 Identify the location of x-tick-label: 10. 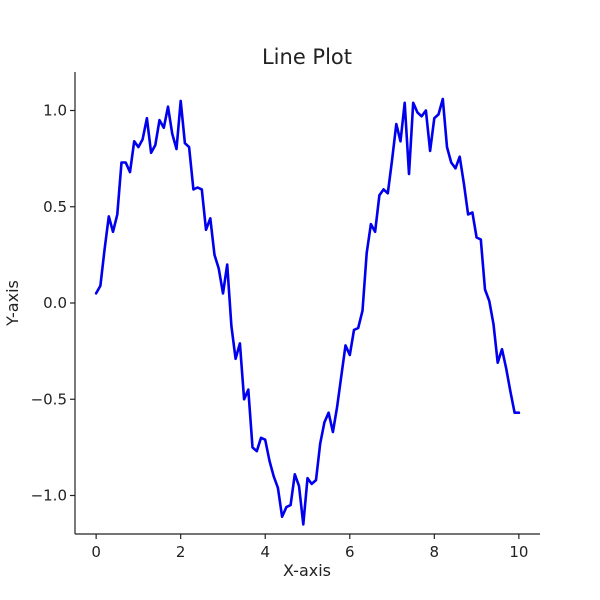
(518, 552).